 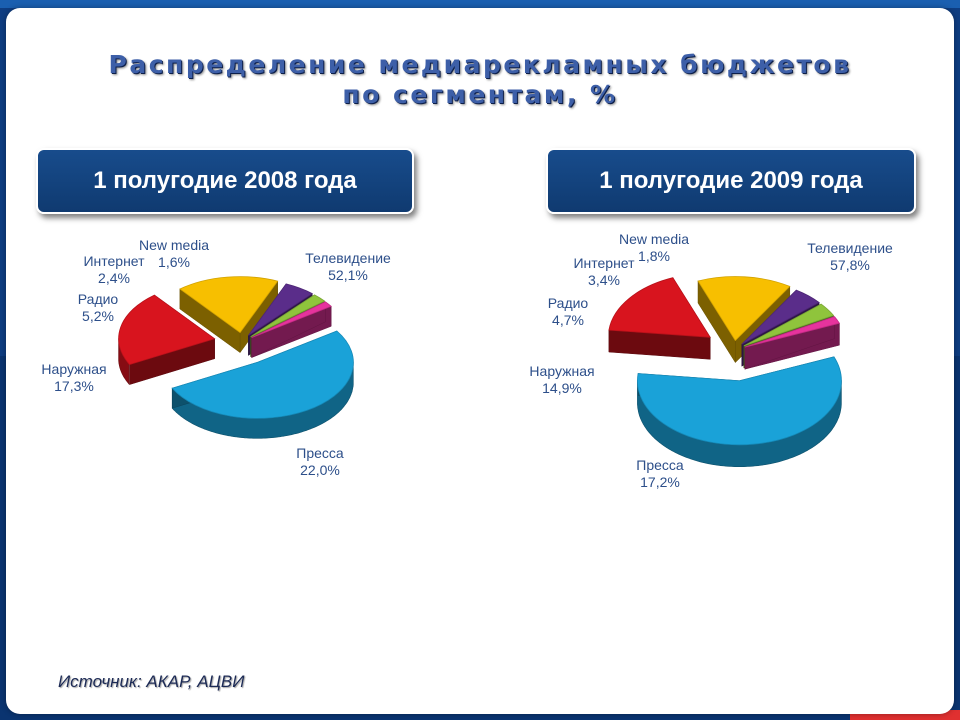 I want to click on pie-2008-slice-press, so click(x=167, y=330).